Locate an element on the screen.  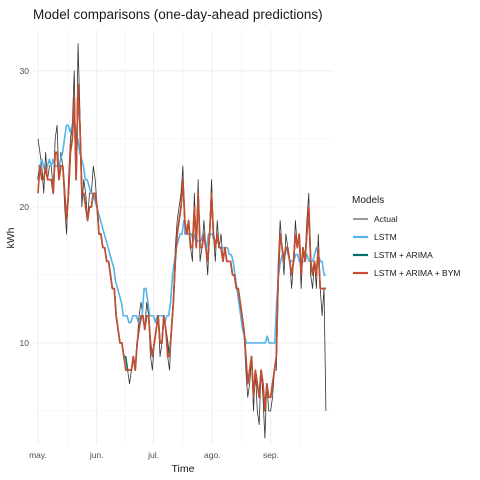
x-tick-label: jun. is located at coordinates (96, 455).